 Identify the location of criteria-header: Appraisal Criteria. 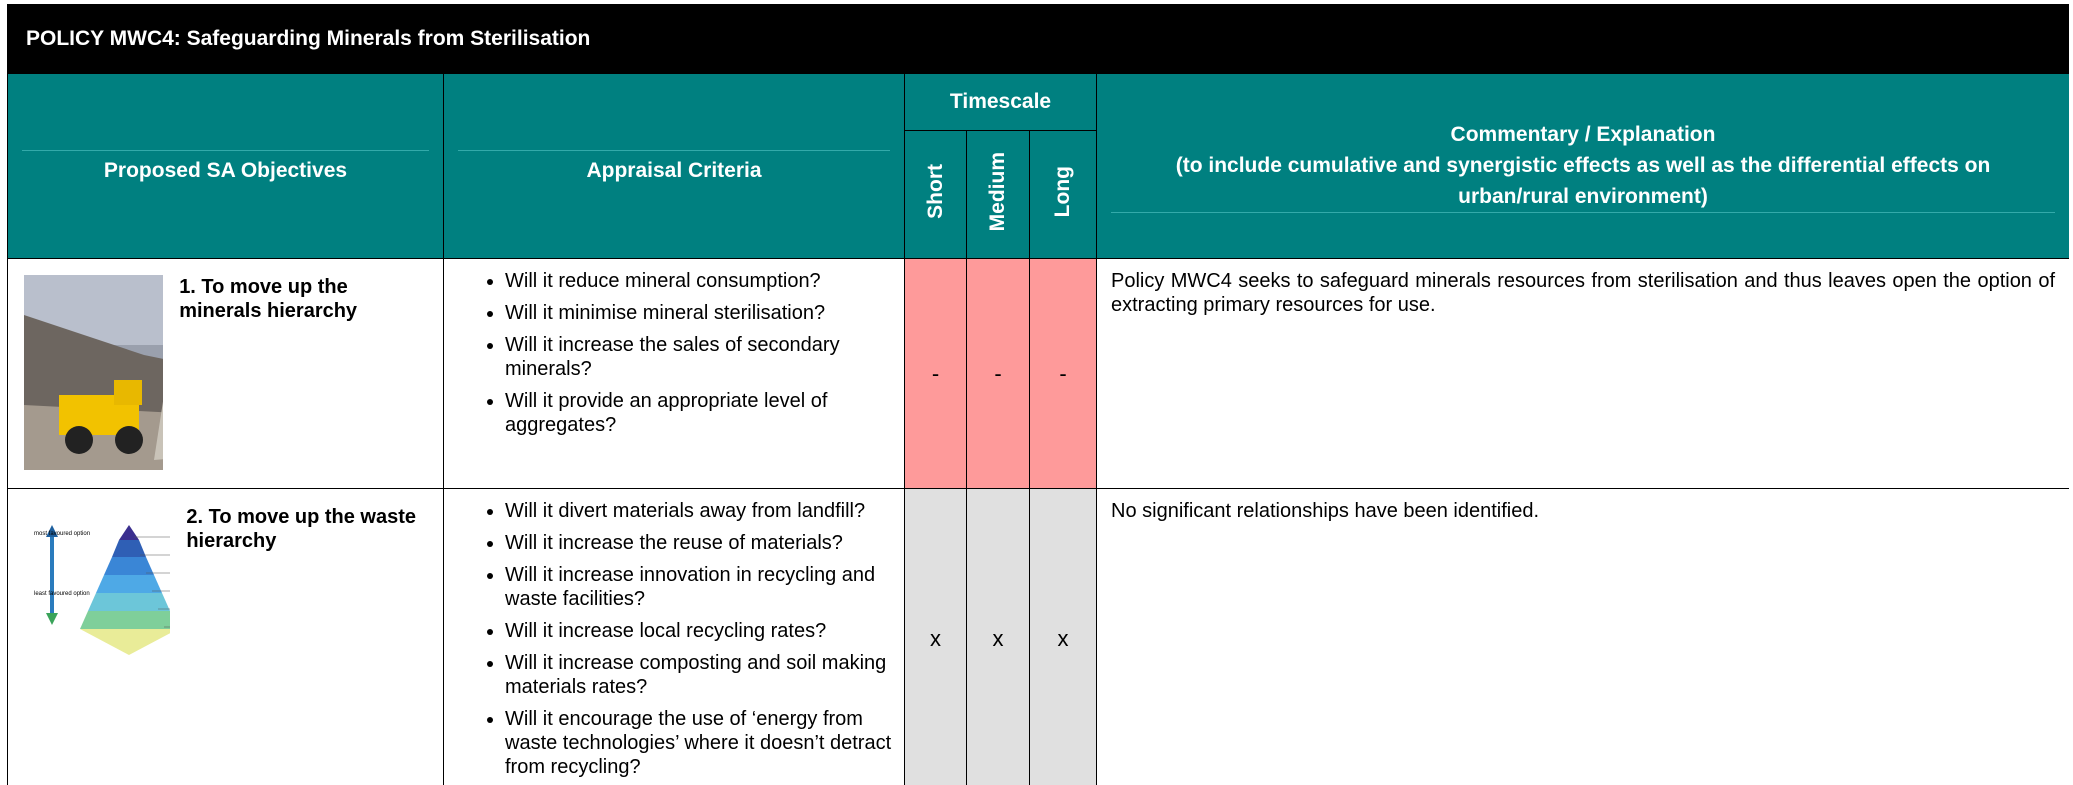
(674, 166).